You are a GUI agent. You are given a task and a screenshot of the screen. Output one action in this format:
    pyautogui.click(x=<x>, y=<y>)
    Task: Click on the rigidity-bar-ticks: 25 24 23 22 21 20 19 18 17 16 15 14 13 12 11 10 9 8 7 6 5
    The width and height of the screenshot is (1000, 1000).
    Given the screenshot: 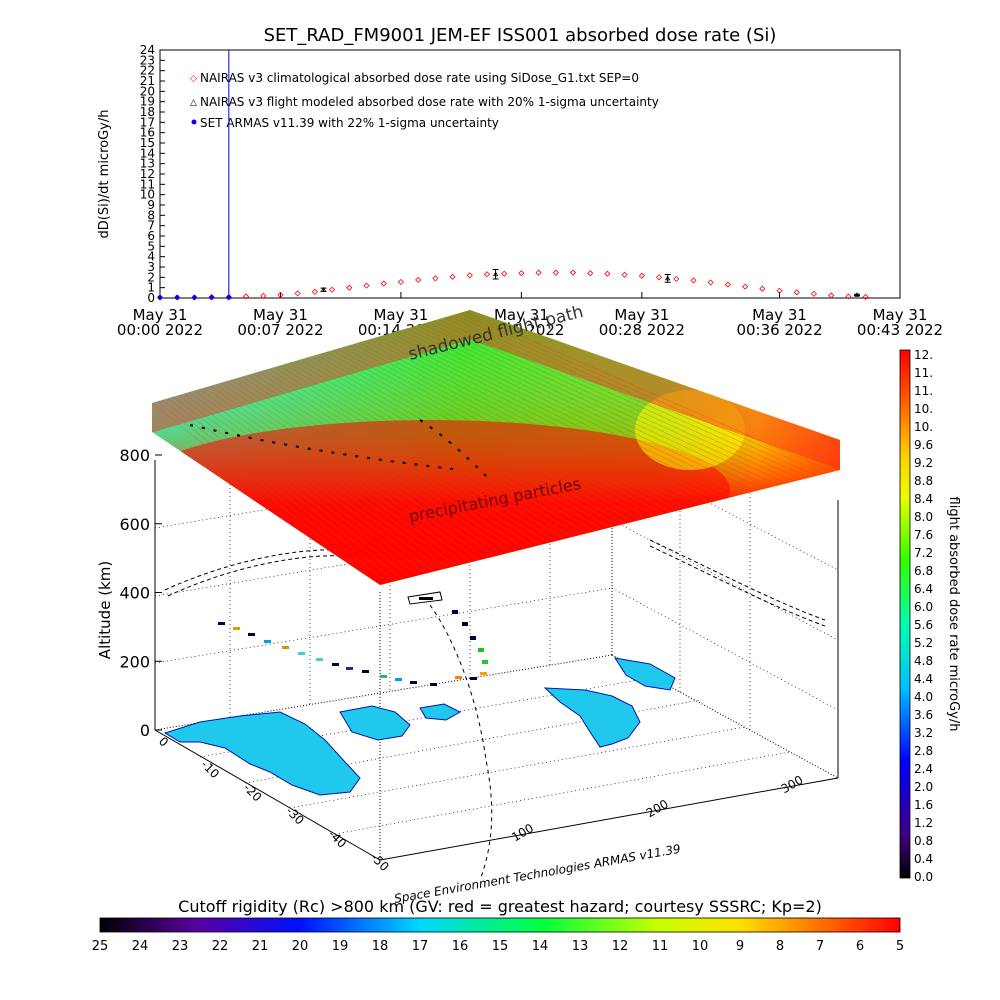 What is the action you would take?
    pyautogui.click(x=498, y=946)
    